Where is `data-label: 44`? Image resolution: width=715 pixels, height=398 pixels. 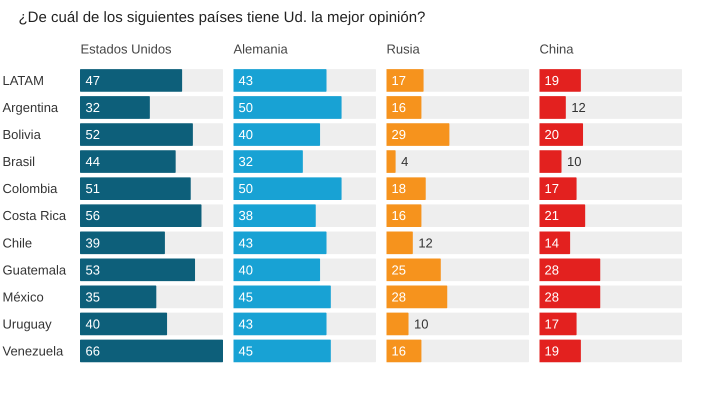 data-label: 44 is located at coordinates (93, 162).